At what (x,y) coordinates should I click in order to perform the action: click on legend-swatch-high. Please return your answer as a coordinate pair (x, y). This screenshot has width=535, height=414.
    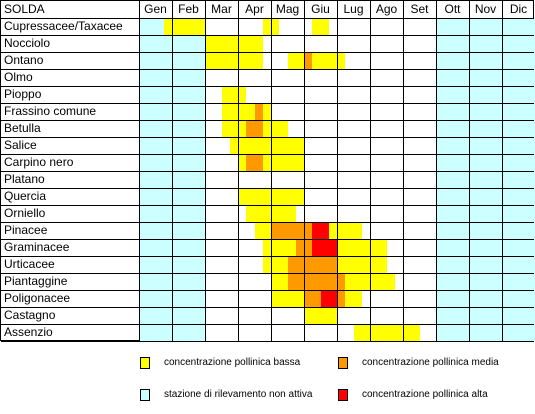
    Looking at the image, I should click on (343, 395).